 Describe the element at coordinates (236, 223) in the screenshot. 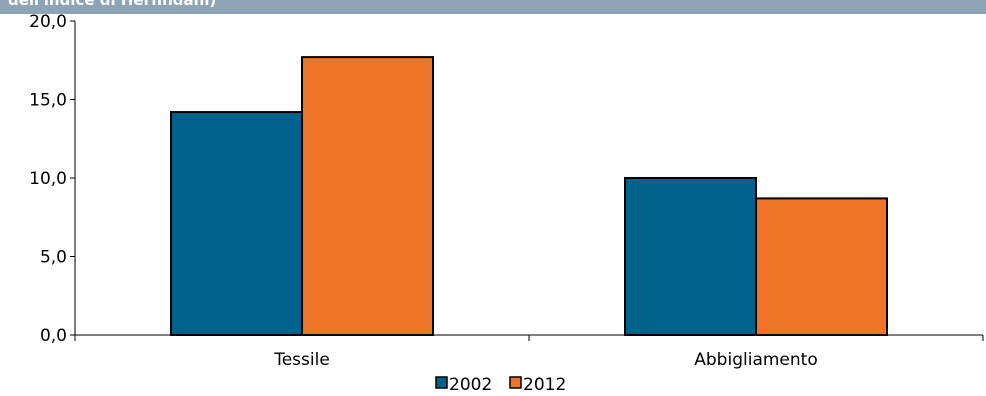

I see `bar-2002-tessile` at that location.